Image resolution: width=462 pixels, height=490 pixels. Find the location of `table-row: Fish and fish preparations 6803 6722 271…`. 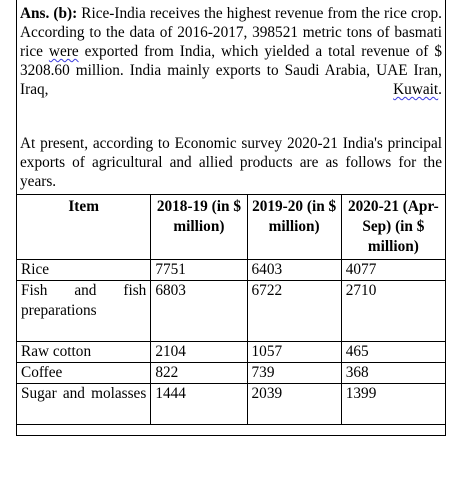

table-row: Fish and fish preparations 6803 6722 271… is located at coordinates (231, 311).